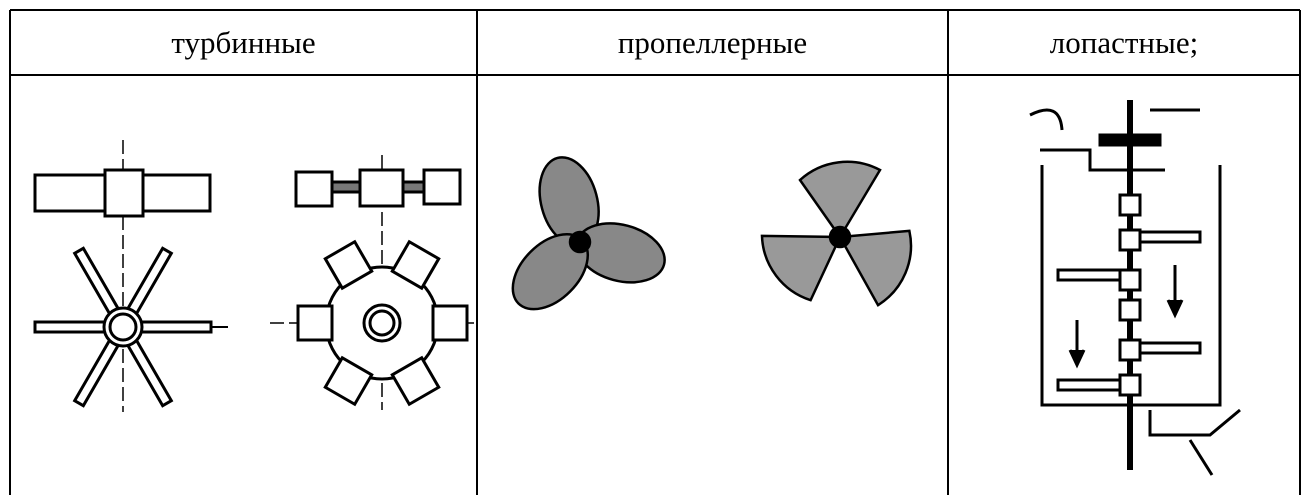 This screenshot has width=1310, height=495. I want to click on header-cell: турбинные, so click(243, 42).